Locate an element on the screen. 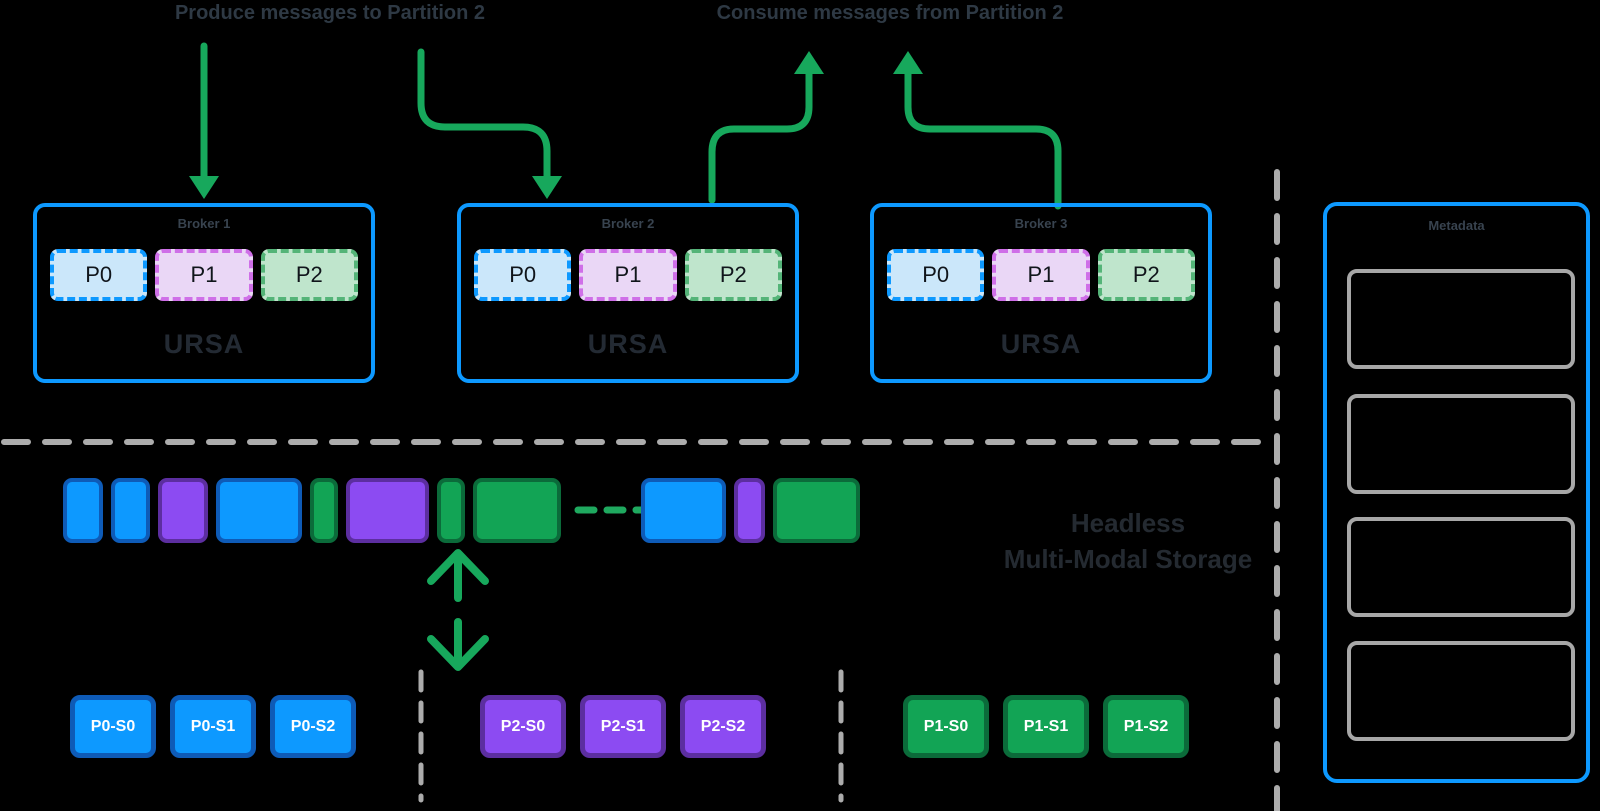 The height and width of the screenshot is (811, 1600). segment-chip-p0-s2: P0-S2 is located at coordinates (313, 726).